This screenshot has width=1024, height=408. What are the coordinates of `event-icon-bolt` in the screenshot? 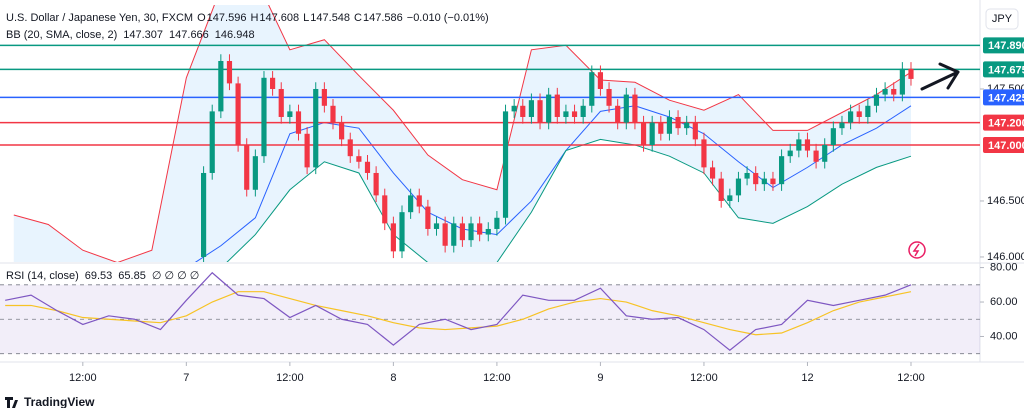 It's located at (916, 250).